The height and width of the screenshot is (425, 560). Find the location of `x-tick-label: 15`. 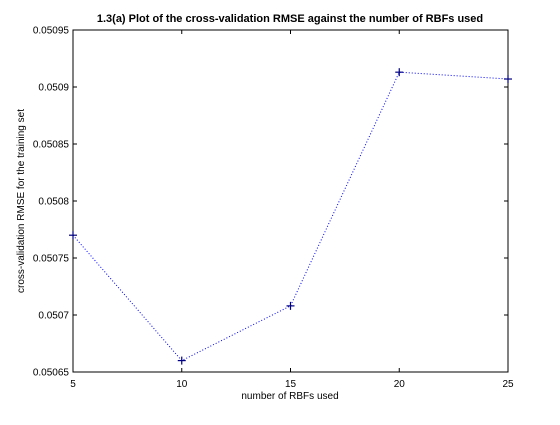

x-tick-label: 15 is located at coordinates (291, 384).